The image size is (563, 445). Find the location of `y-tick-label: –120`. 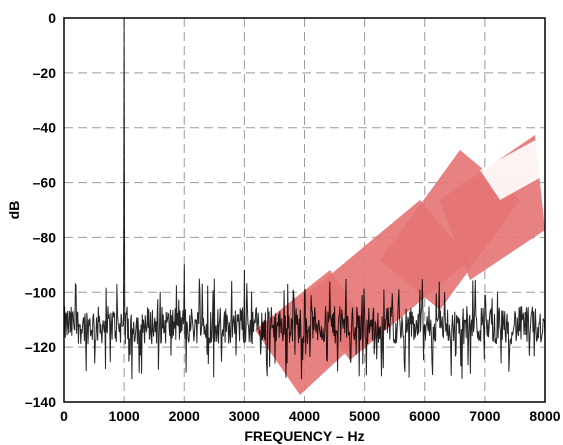

y-tick-label: –120 is located at coordinates (40, 347).